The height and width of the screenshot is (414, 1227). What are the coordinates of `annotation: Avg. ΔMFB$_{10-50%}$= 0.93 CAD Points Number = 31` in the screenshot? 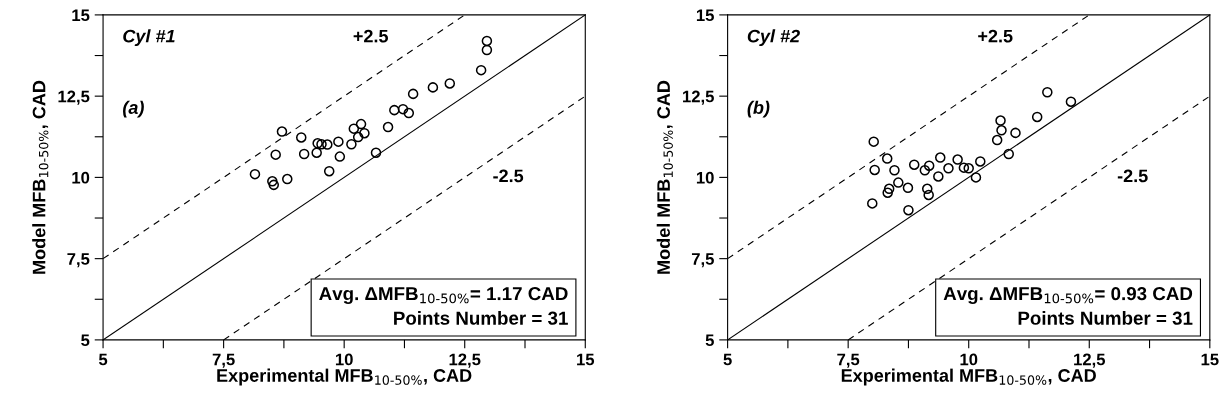 It's located at (1068, 306).